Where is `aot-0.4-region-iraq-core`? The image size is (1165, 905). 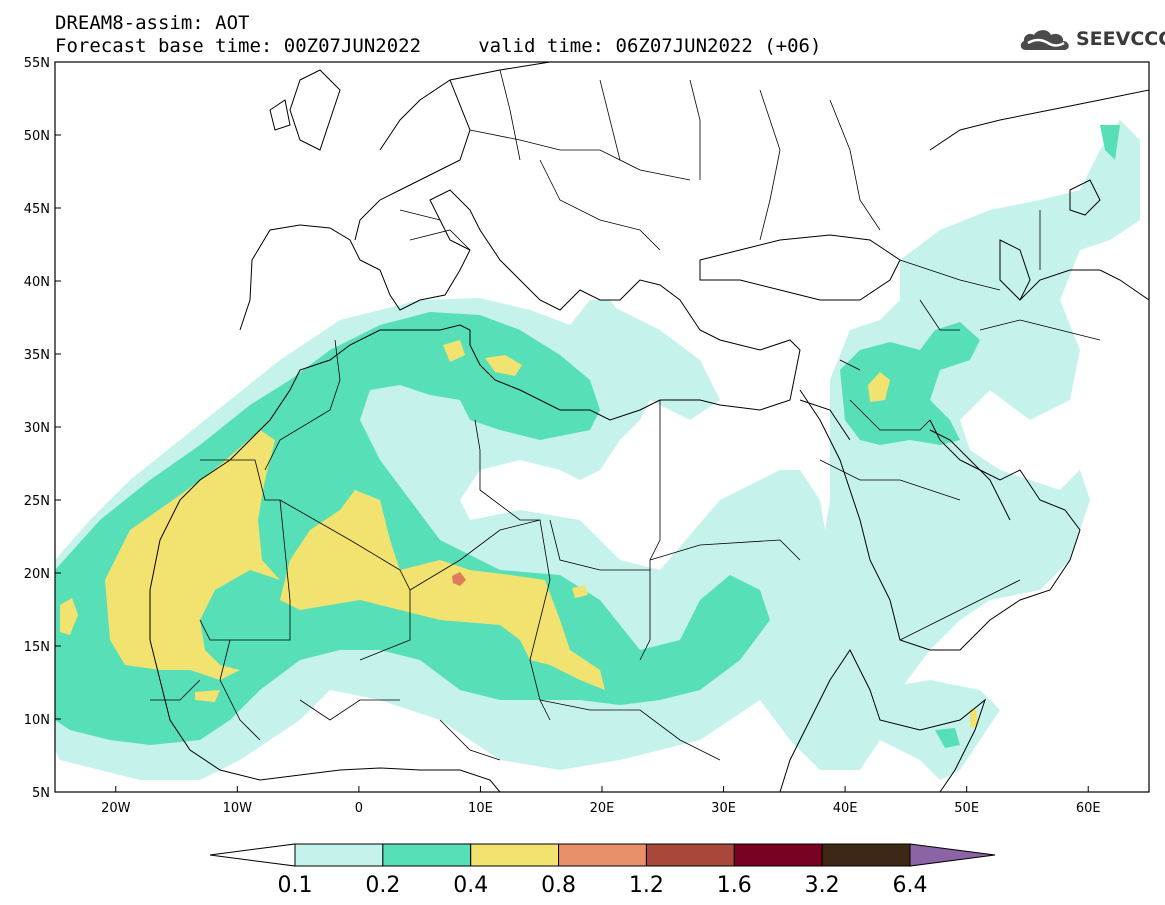
aot-0.4-region-iraq-core is located at coordinates (879, 387).